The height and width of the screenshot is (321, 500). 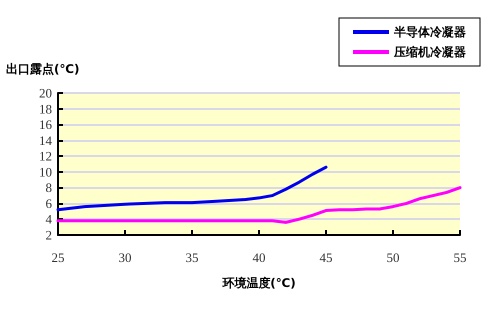 What do you see at coordinates (258, 283) in the screenshot?
I see `x-axis-title: 环境温度(℃)` at bounding box center [258, 283].